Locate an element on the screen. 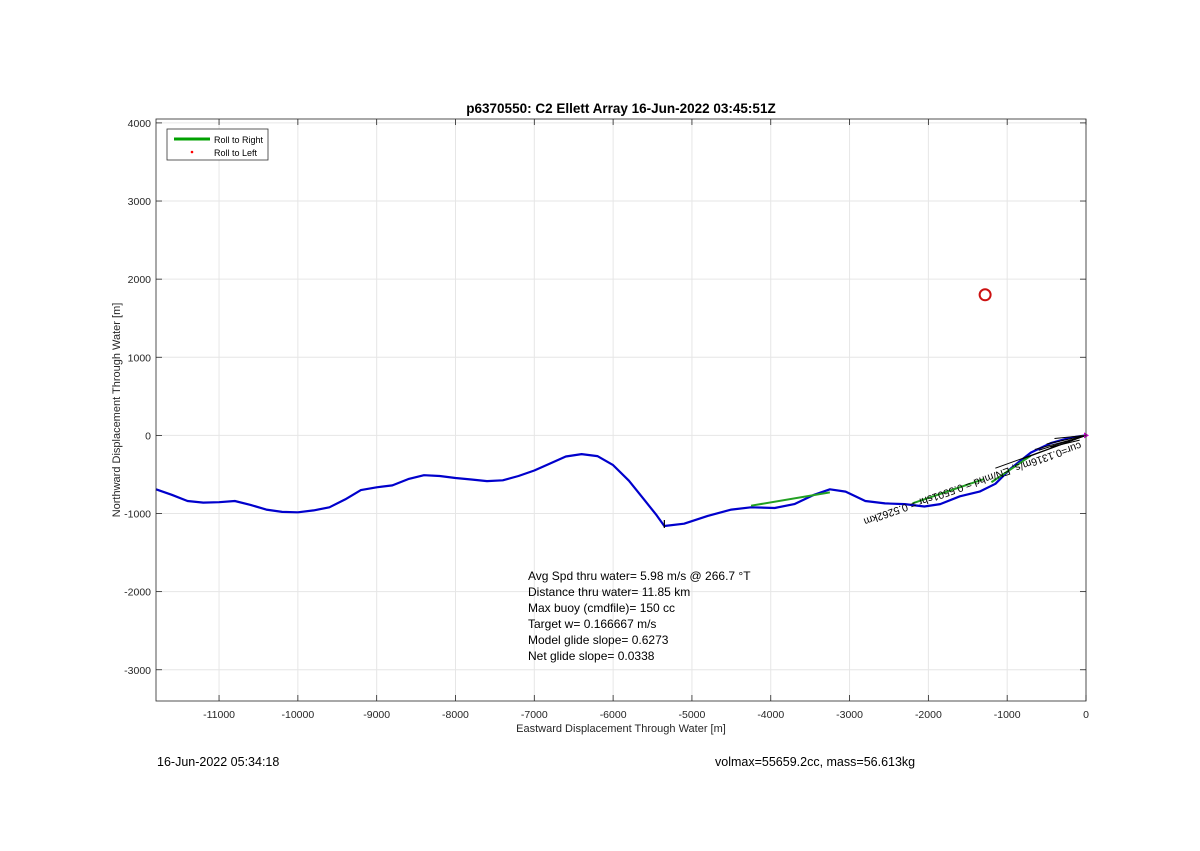  print-timestamp: 16-Jun-2022 05:34:18 is located at coordinates (218, 762).